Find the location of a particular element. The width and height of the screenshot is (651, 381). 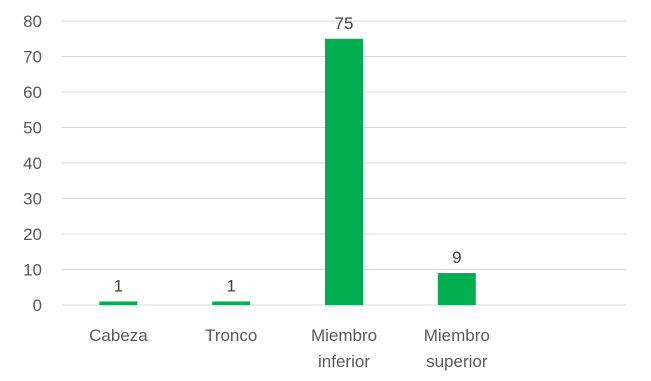

y-tick-label: 40 is located at coordinates (32, 163).